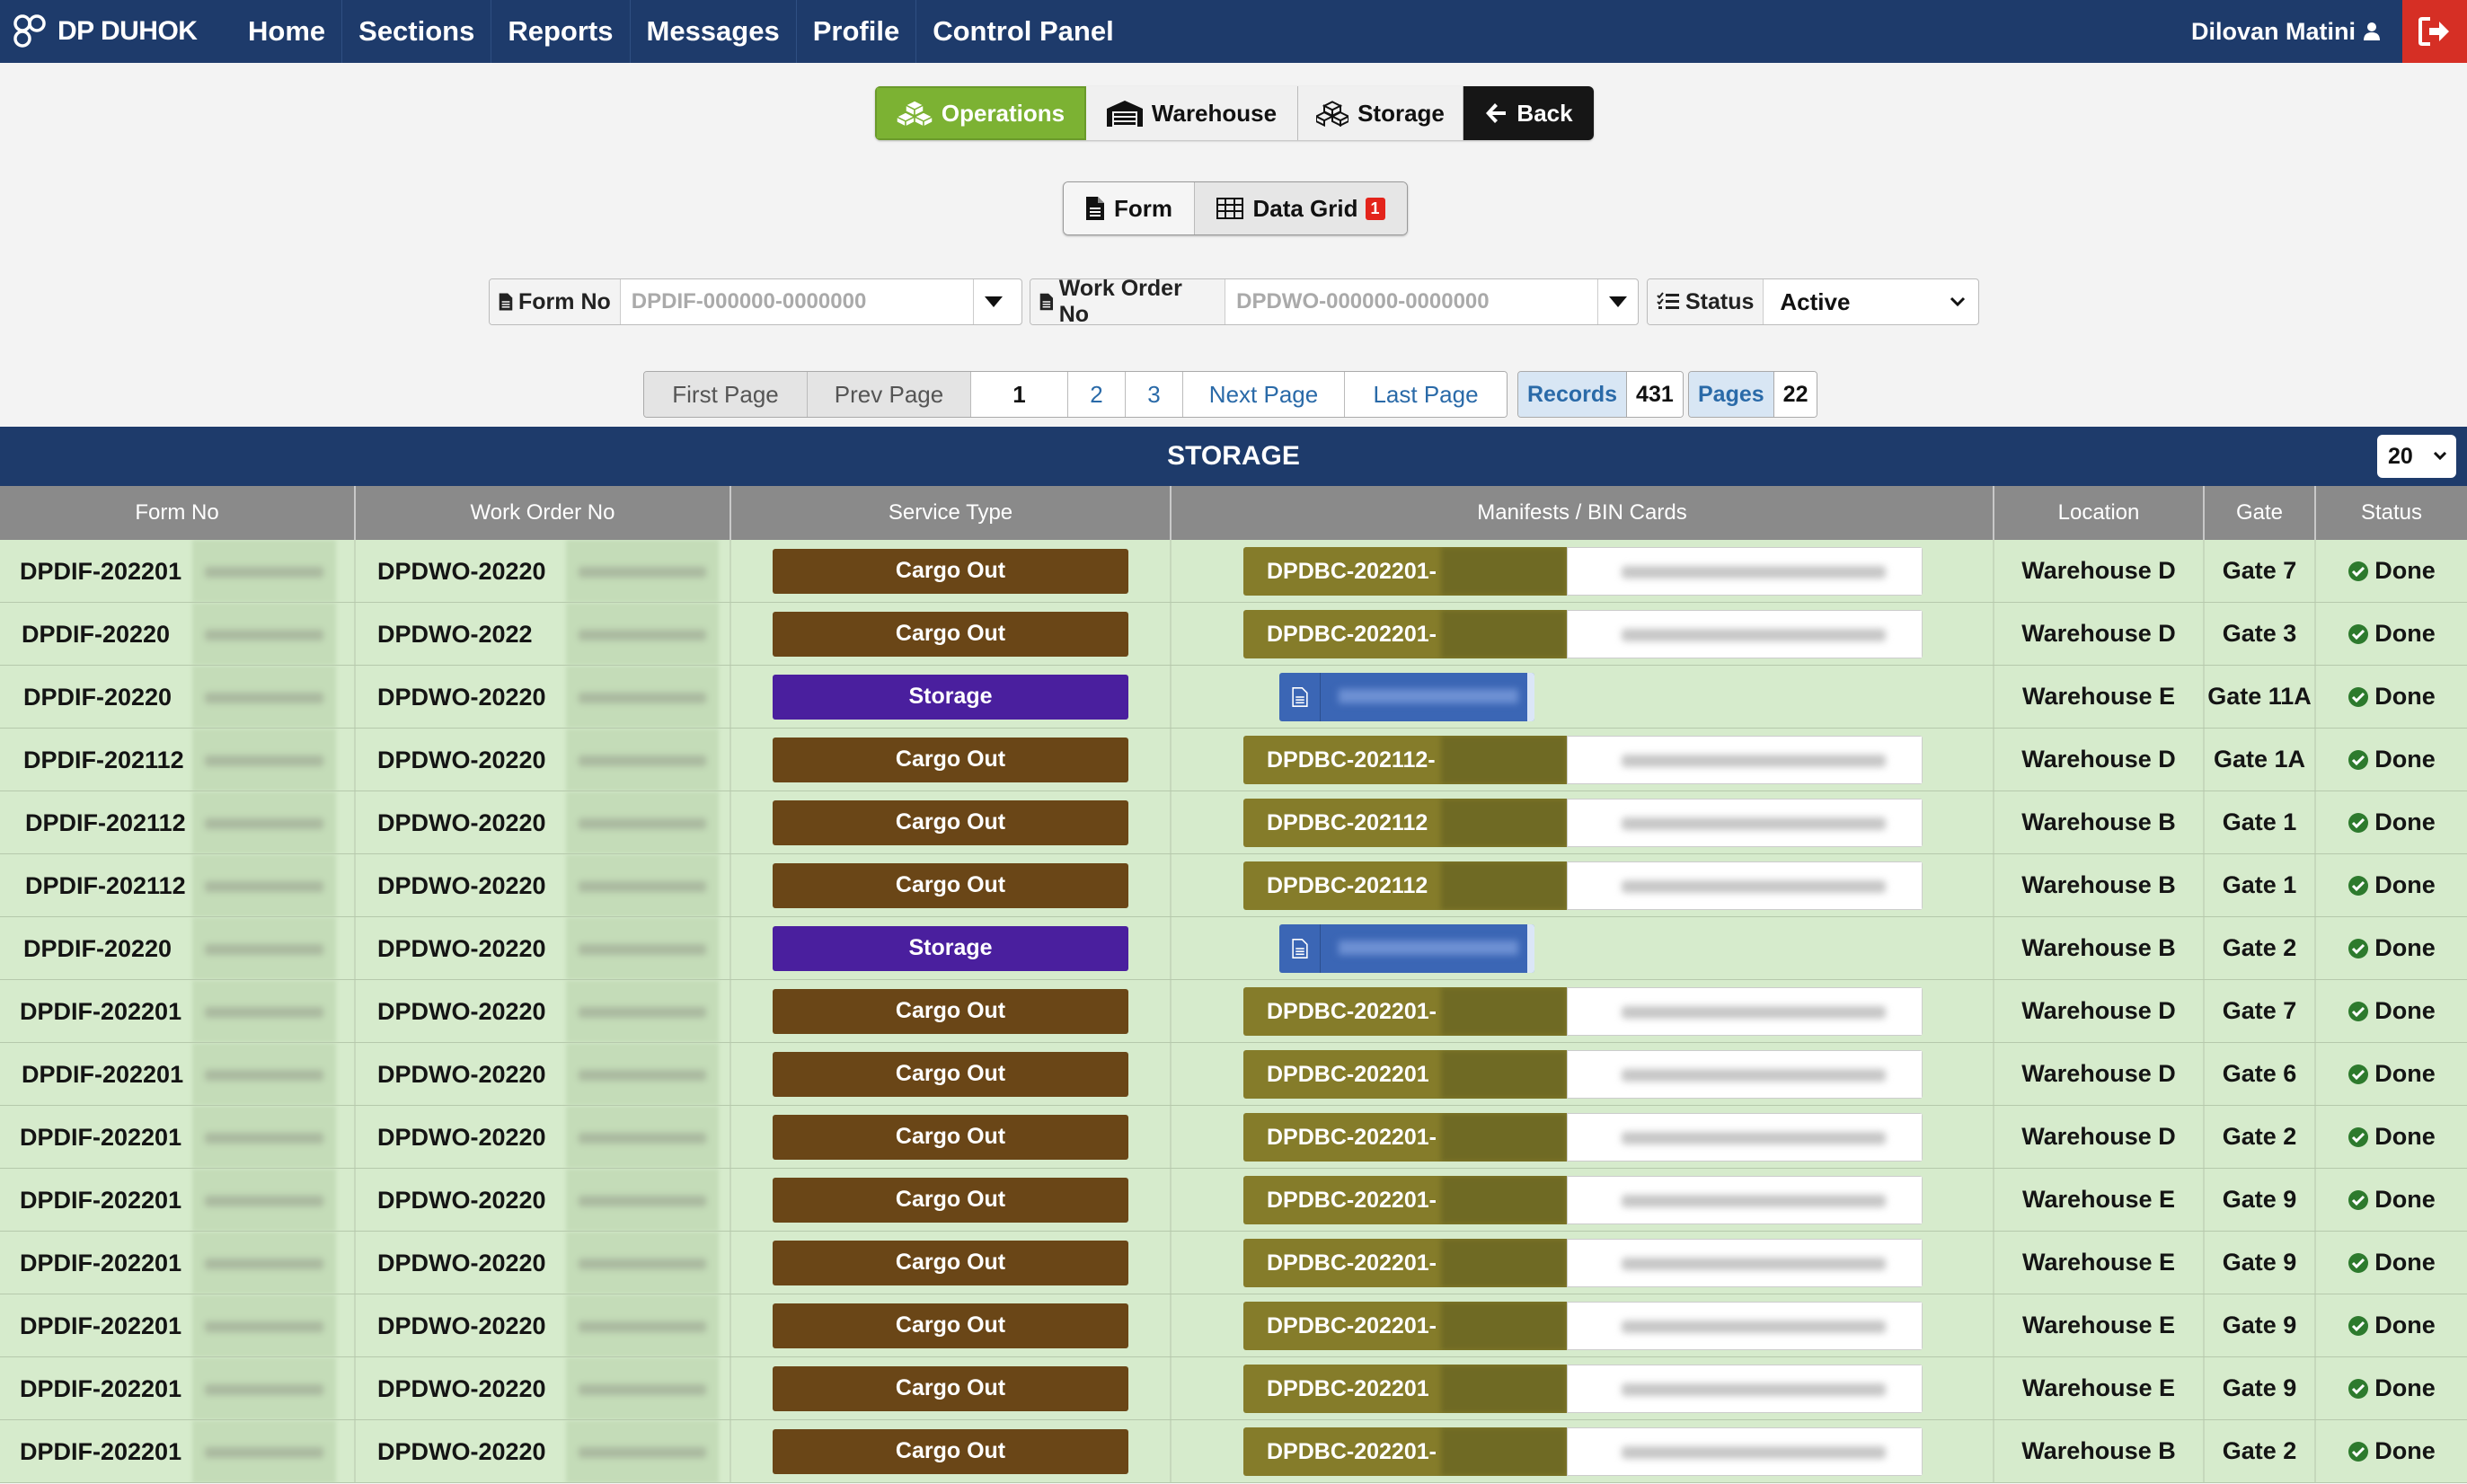 The image size is (2467, 1484). I want to click on header-status: Status, so click(2391, 512).